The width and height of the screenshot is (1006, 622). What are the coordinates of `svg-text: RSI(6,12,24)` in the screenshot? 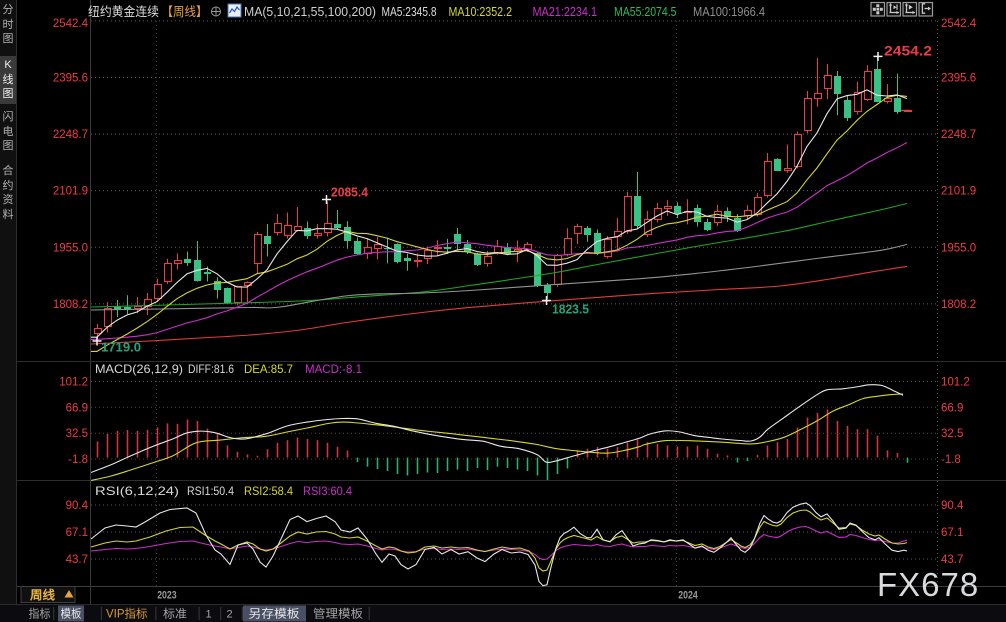 It's located at (137, 491).